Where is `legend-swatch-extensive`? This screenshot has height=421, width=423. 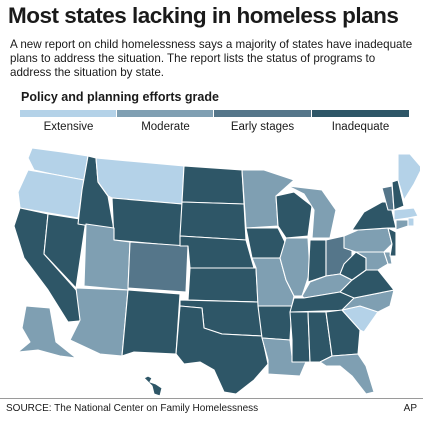 legend-swatch-extensive is located at coordinates (68, 113).